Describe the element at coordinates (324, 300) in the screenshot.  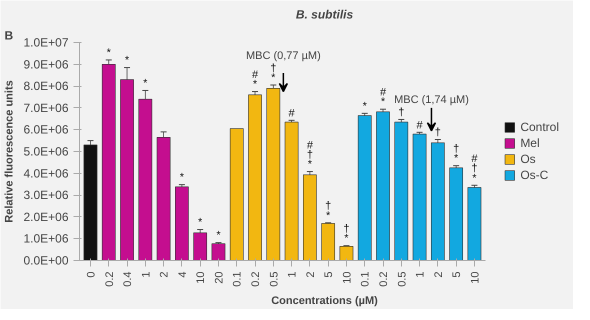
I see `x-axis-title: Concentrations (µM)` at that location.